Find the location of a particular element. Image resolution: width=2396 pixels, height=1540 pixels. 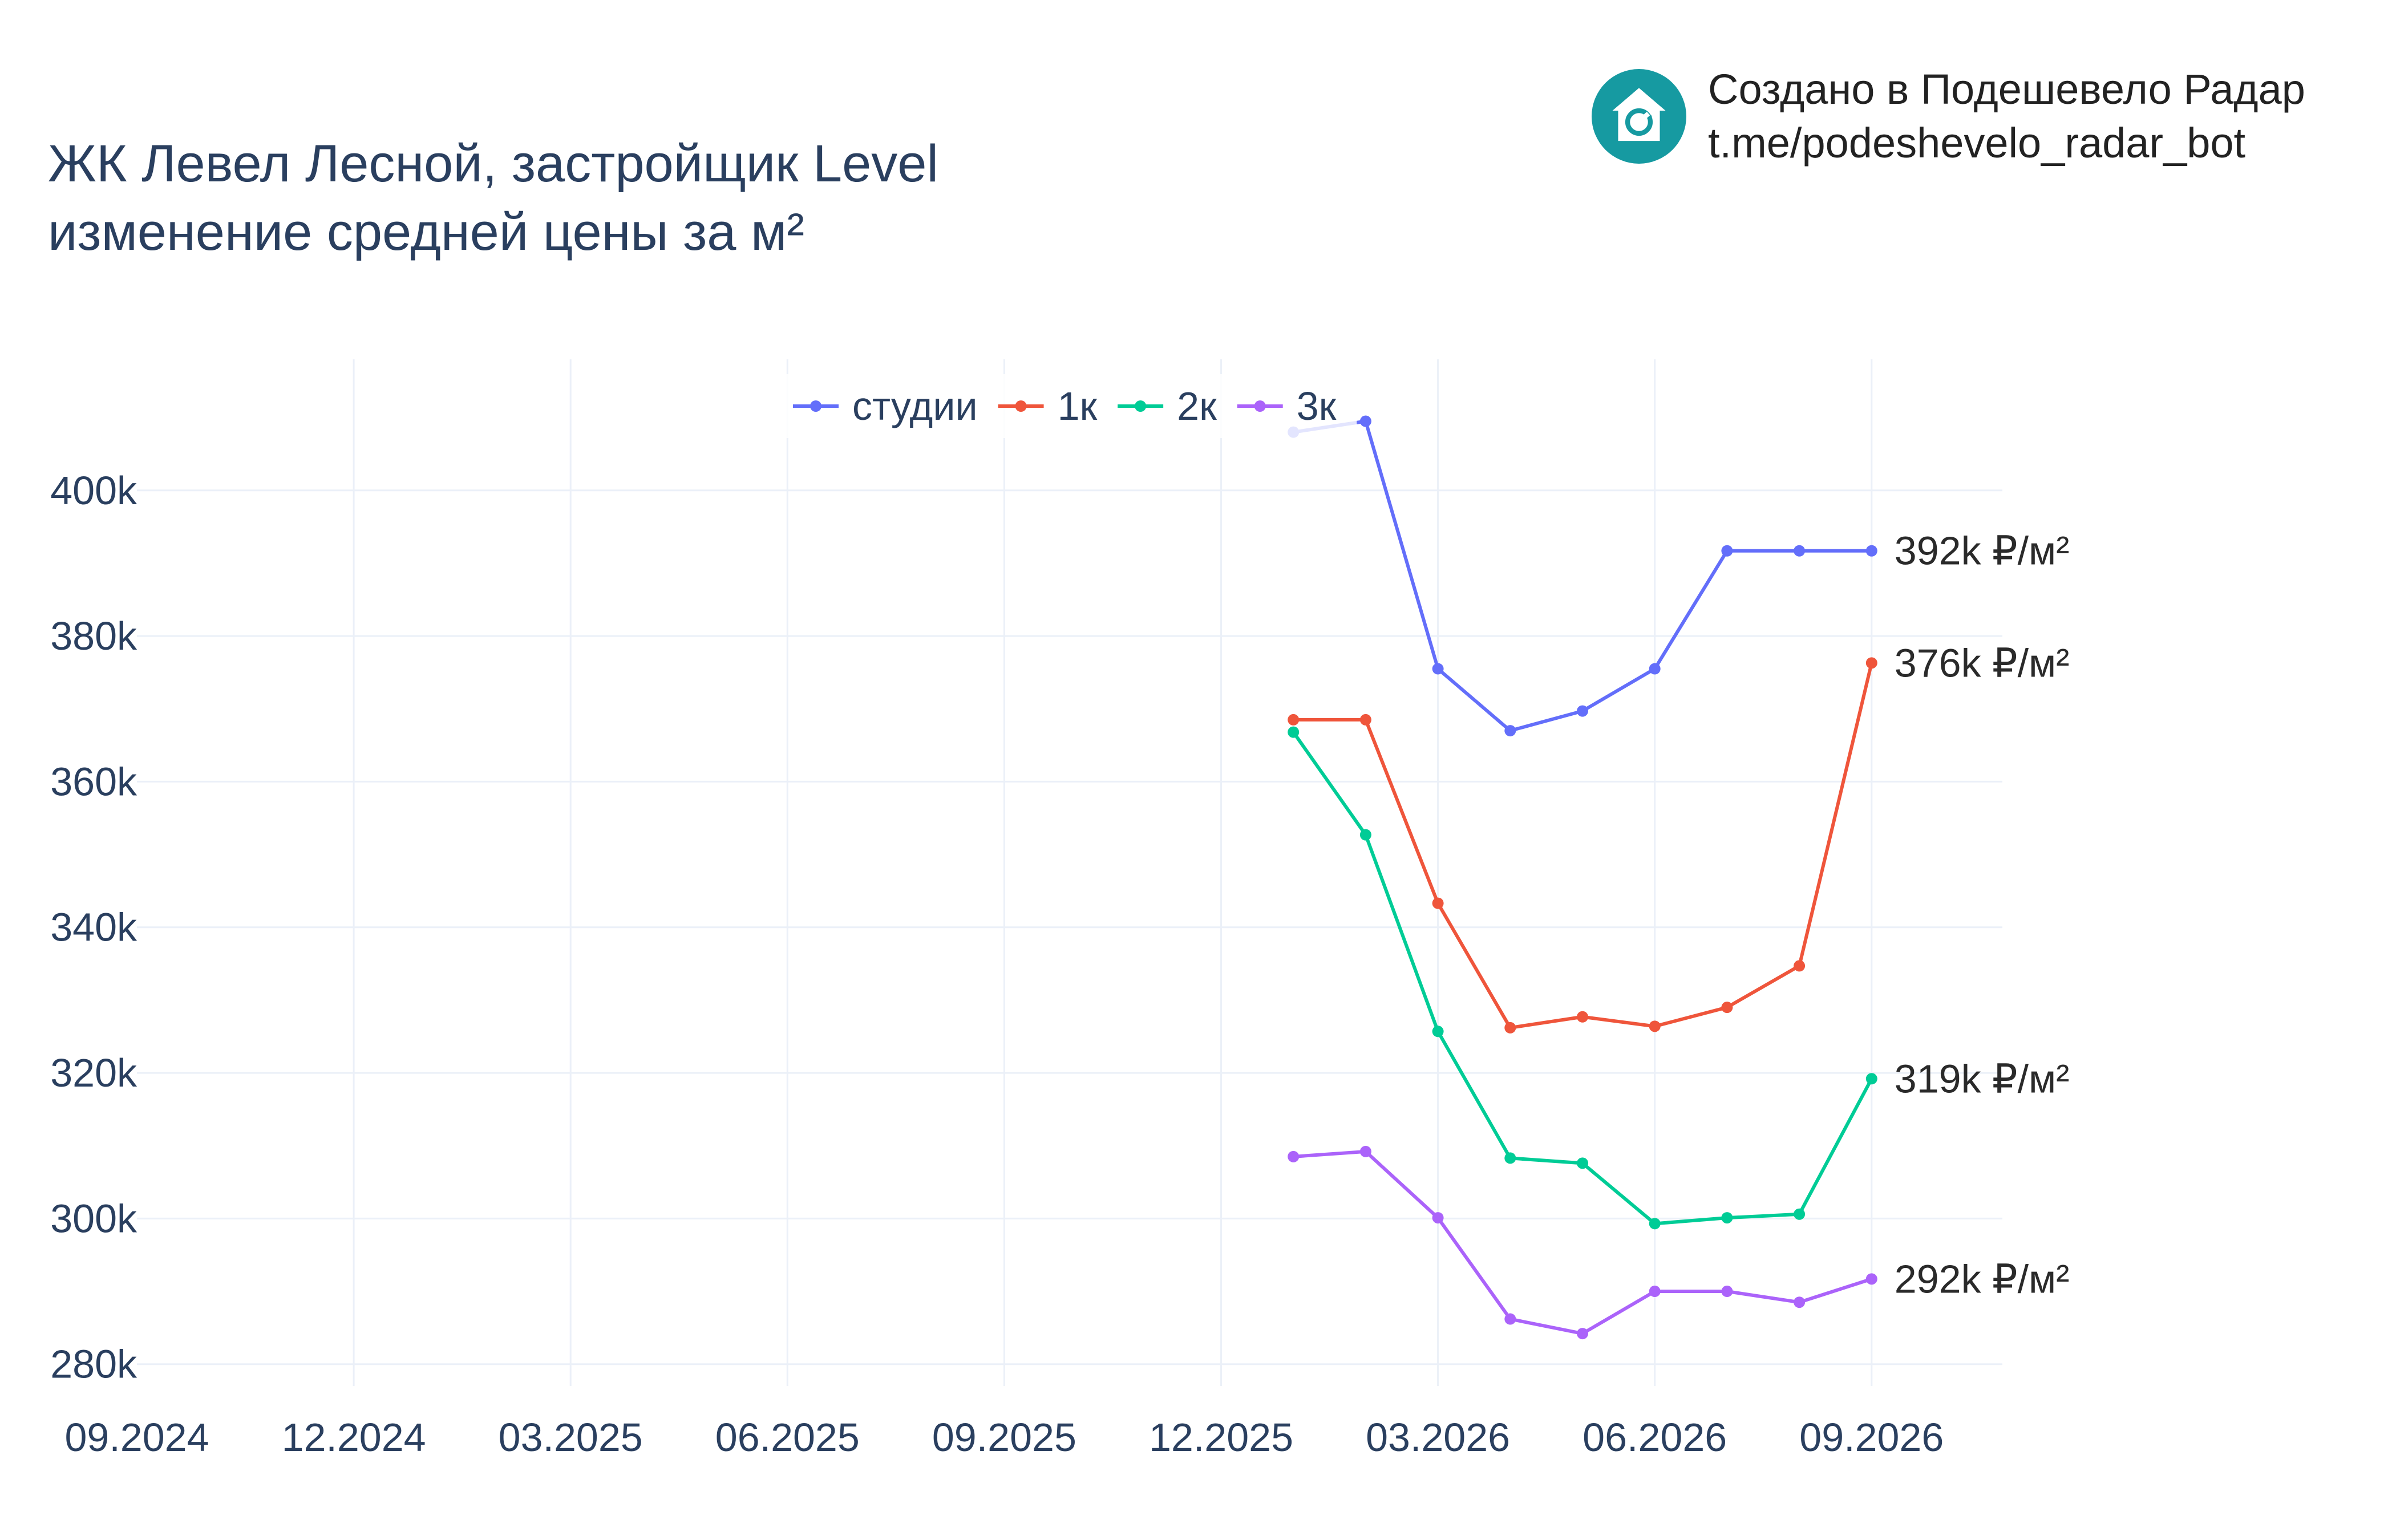

chart-series is located at coordinates (1583, 878).